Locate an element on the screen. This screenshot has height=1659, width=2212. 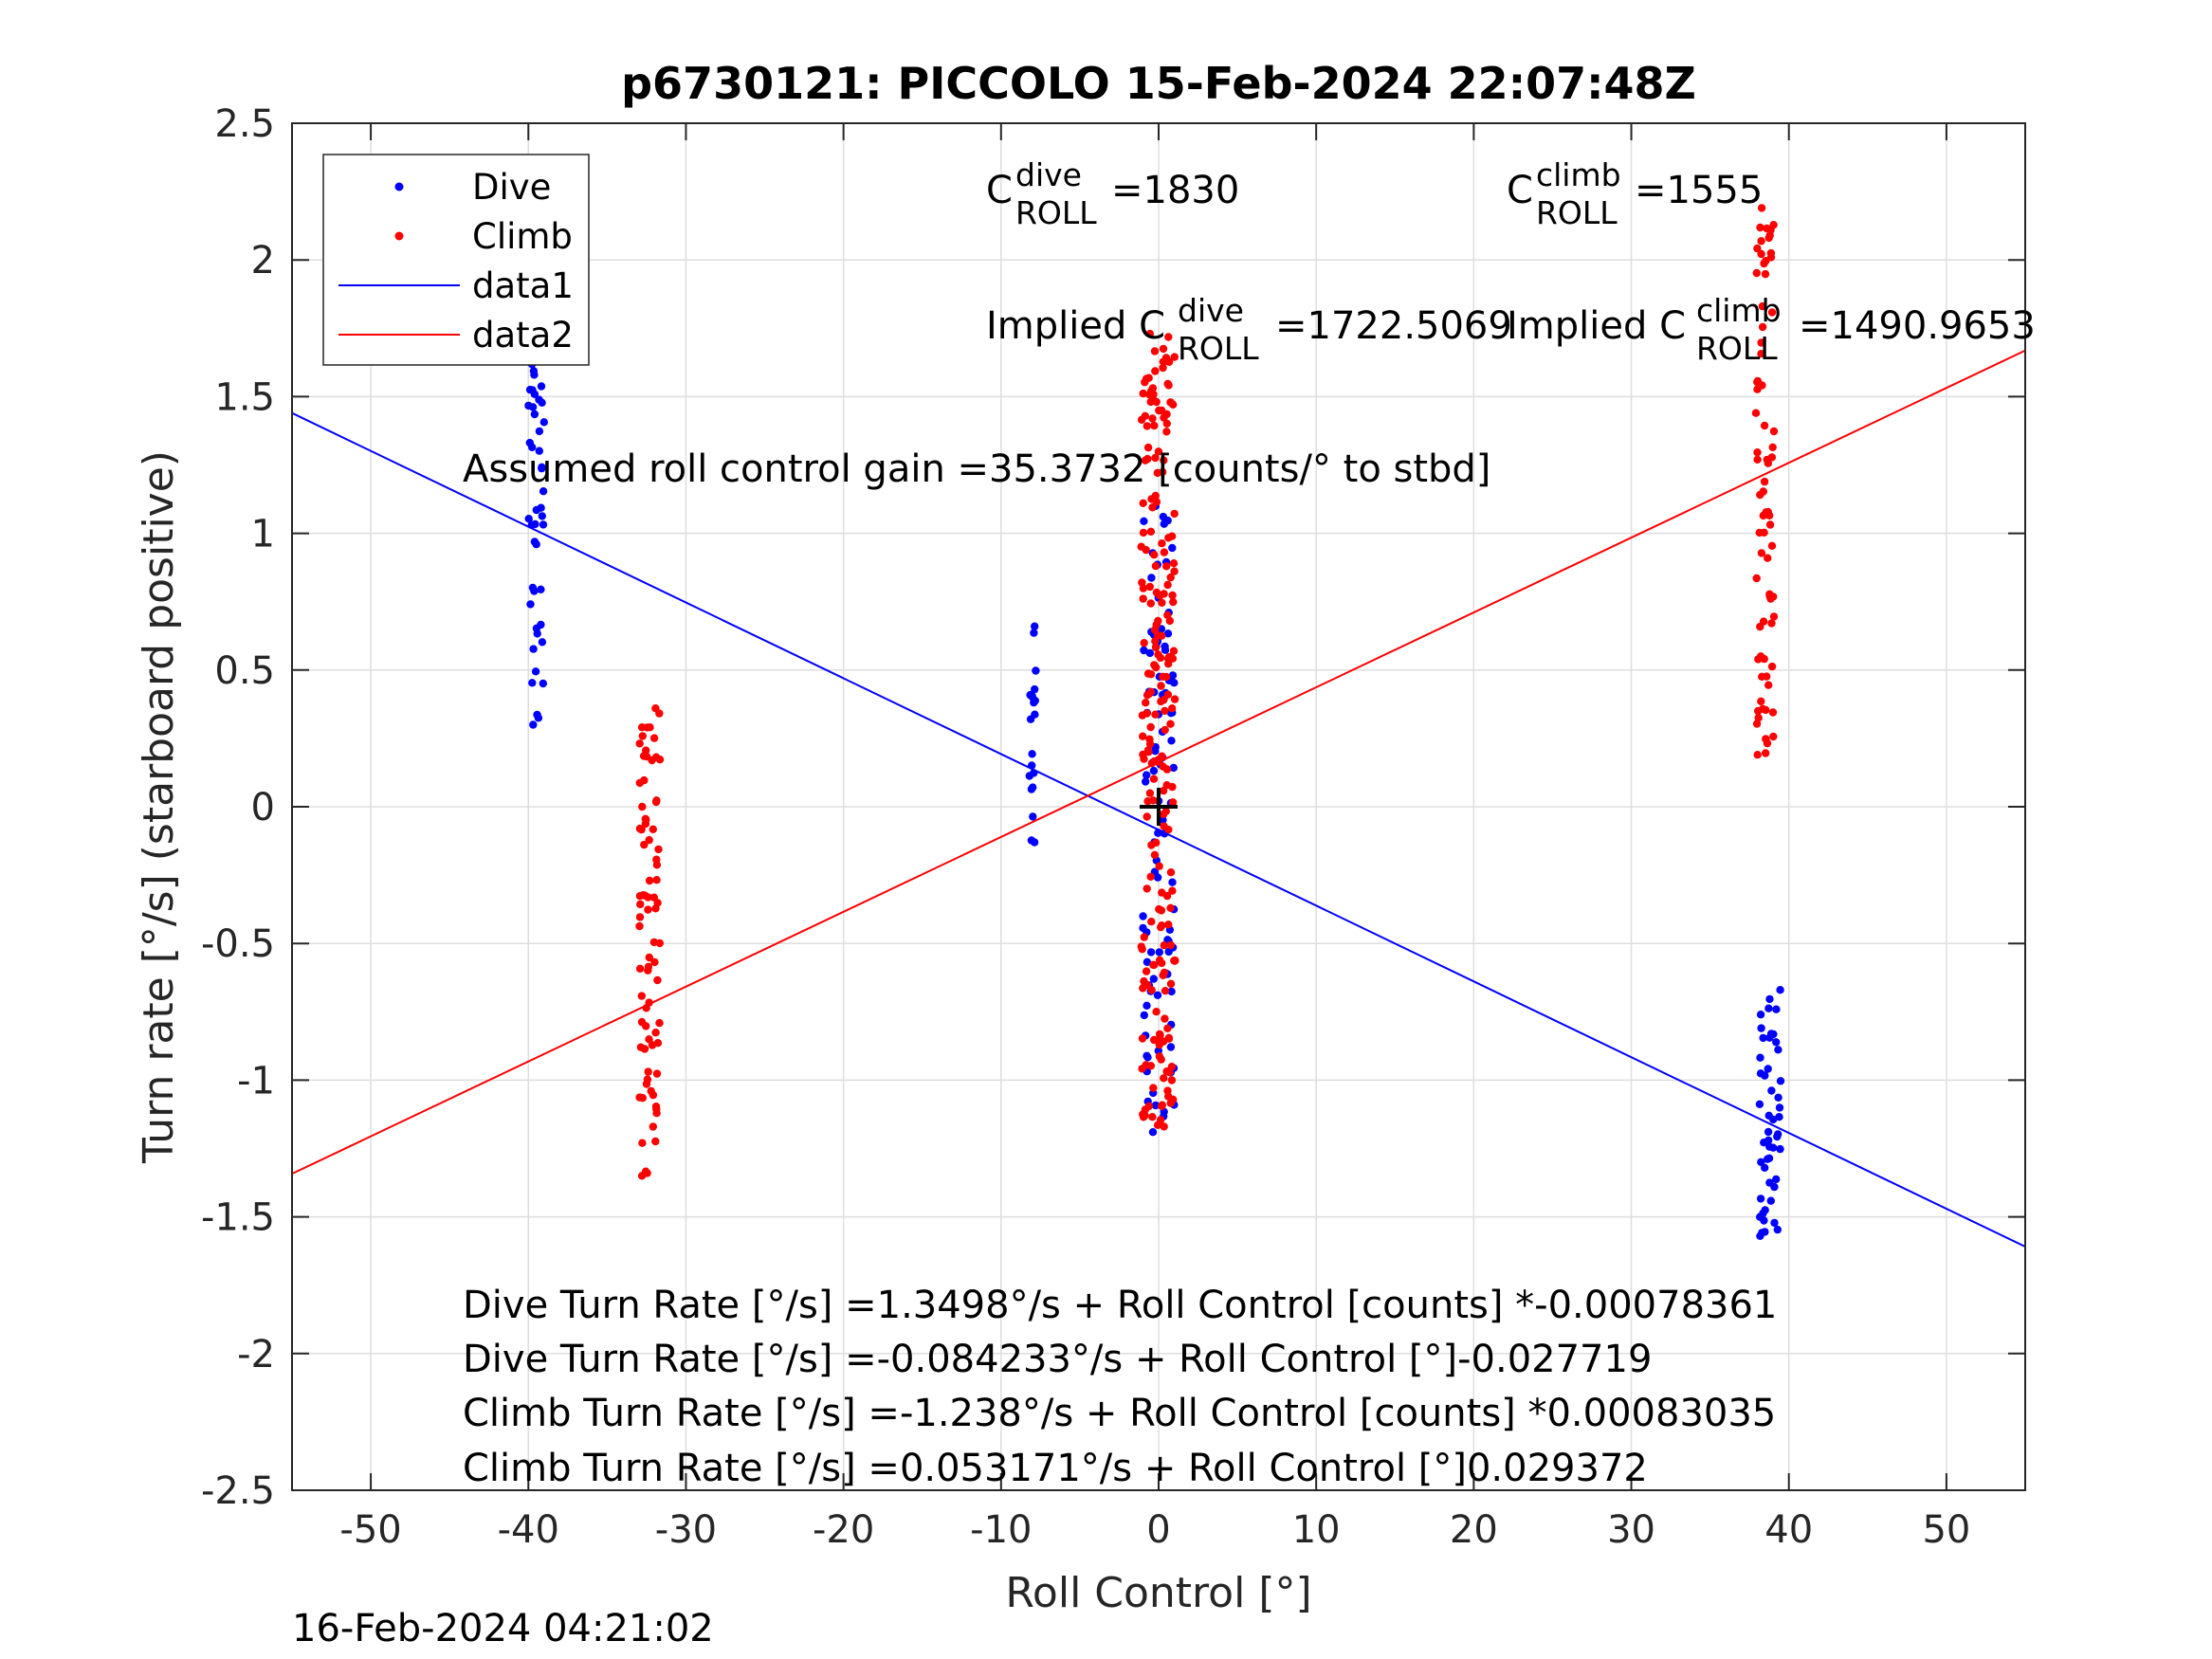
x-tick-label: -20 is located at coordinates (843, 1530).